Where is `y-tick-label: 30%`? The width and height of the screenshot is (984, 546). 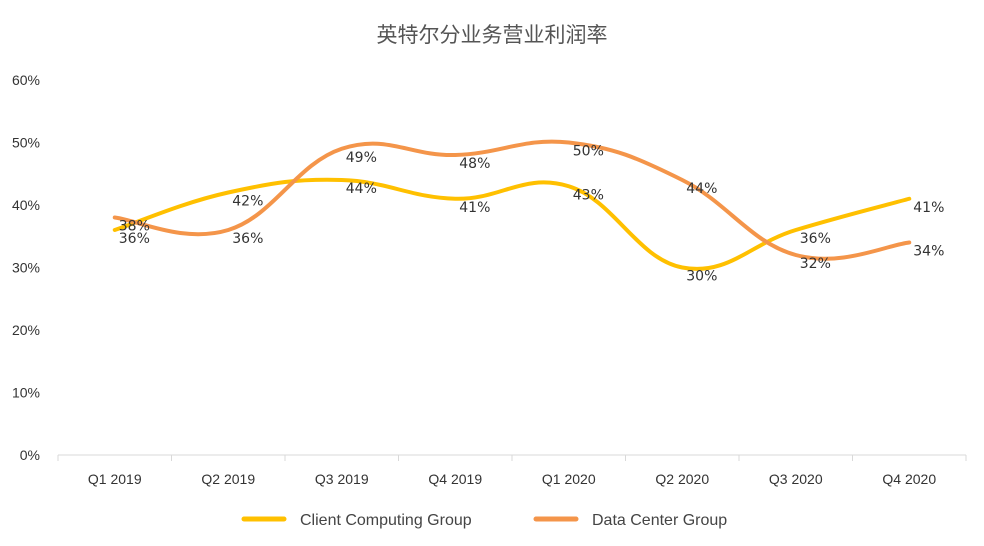
y-tick-label: 30% is located at coordinates (26, 268).